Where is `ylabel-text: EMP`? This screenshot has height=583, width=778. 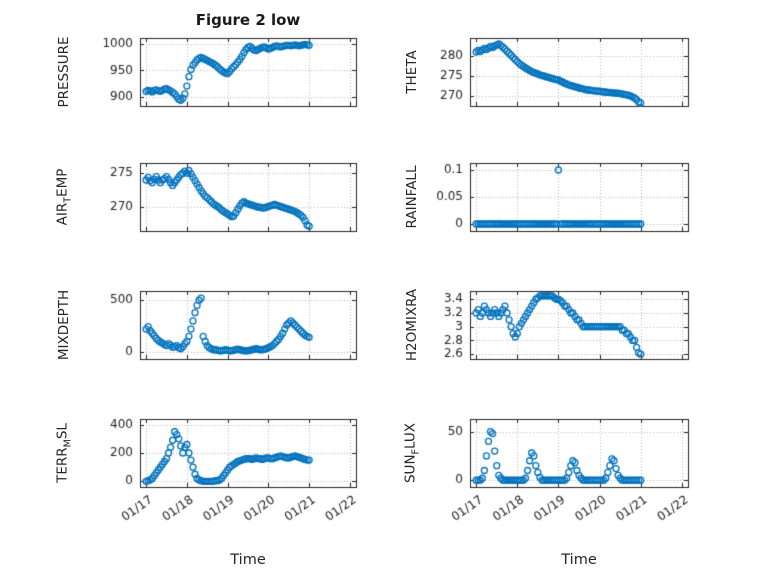 ylabel-text: EMP is located at coordinates (62, 182).